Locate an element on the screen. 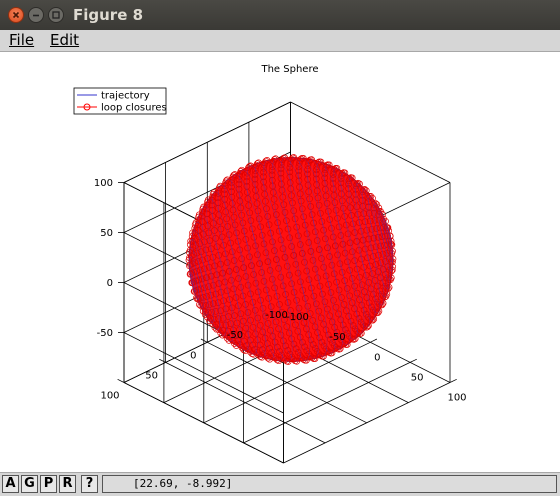  rotate-button: R is located at coordinates (67, 484).